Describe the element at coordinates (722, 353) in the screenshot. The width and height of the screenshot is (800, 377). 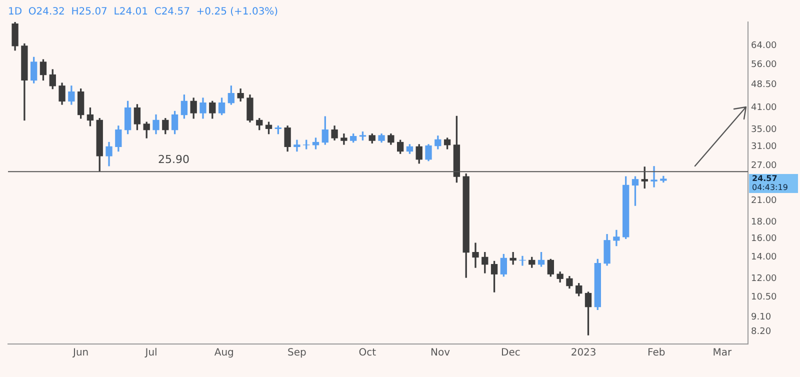
I see `x-tick-label: Mar` at that location.